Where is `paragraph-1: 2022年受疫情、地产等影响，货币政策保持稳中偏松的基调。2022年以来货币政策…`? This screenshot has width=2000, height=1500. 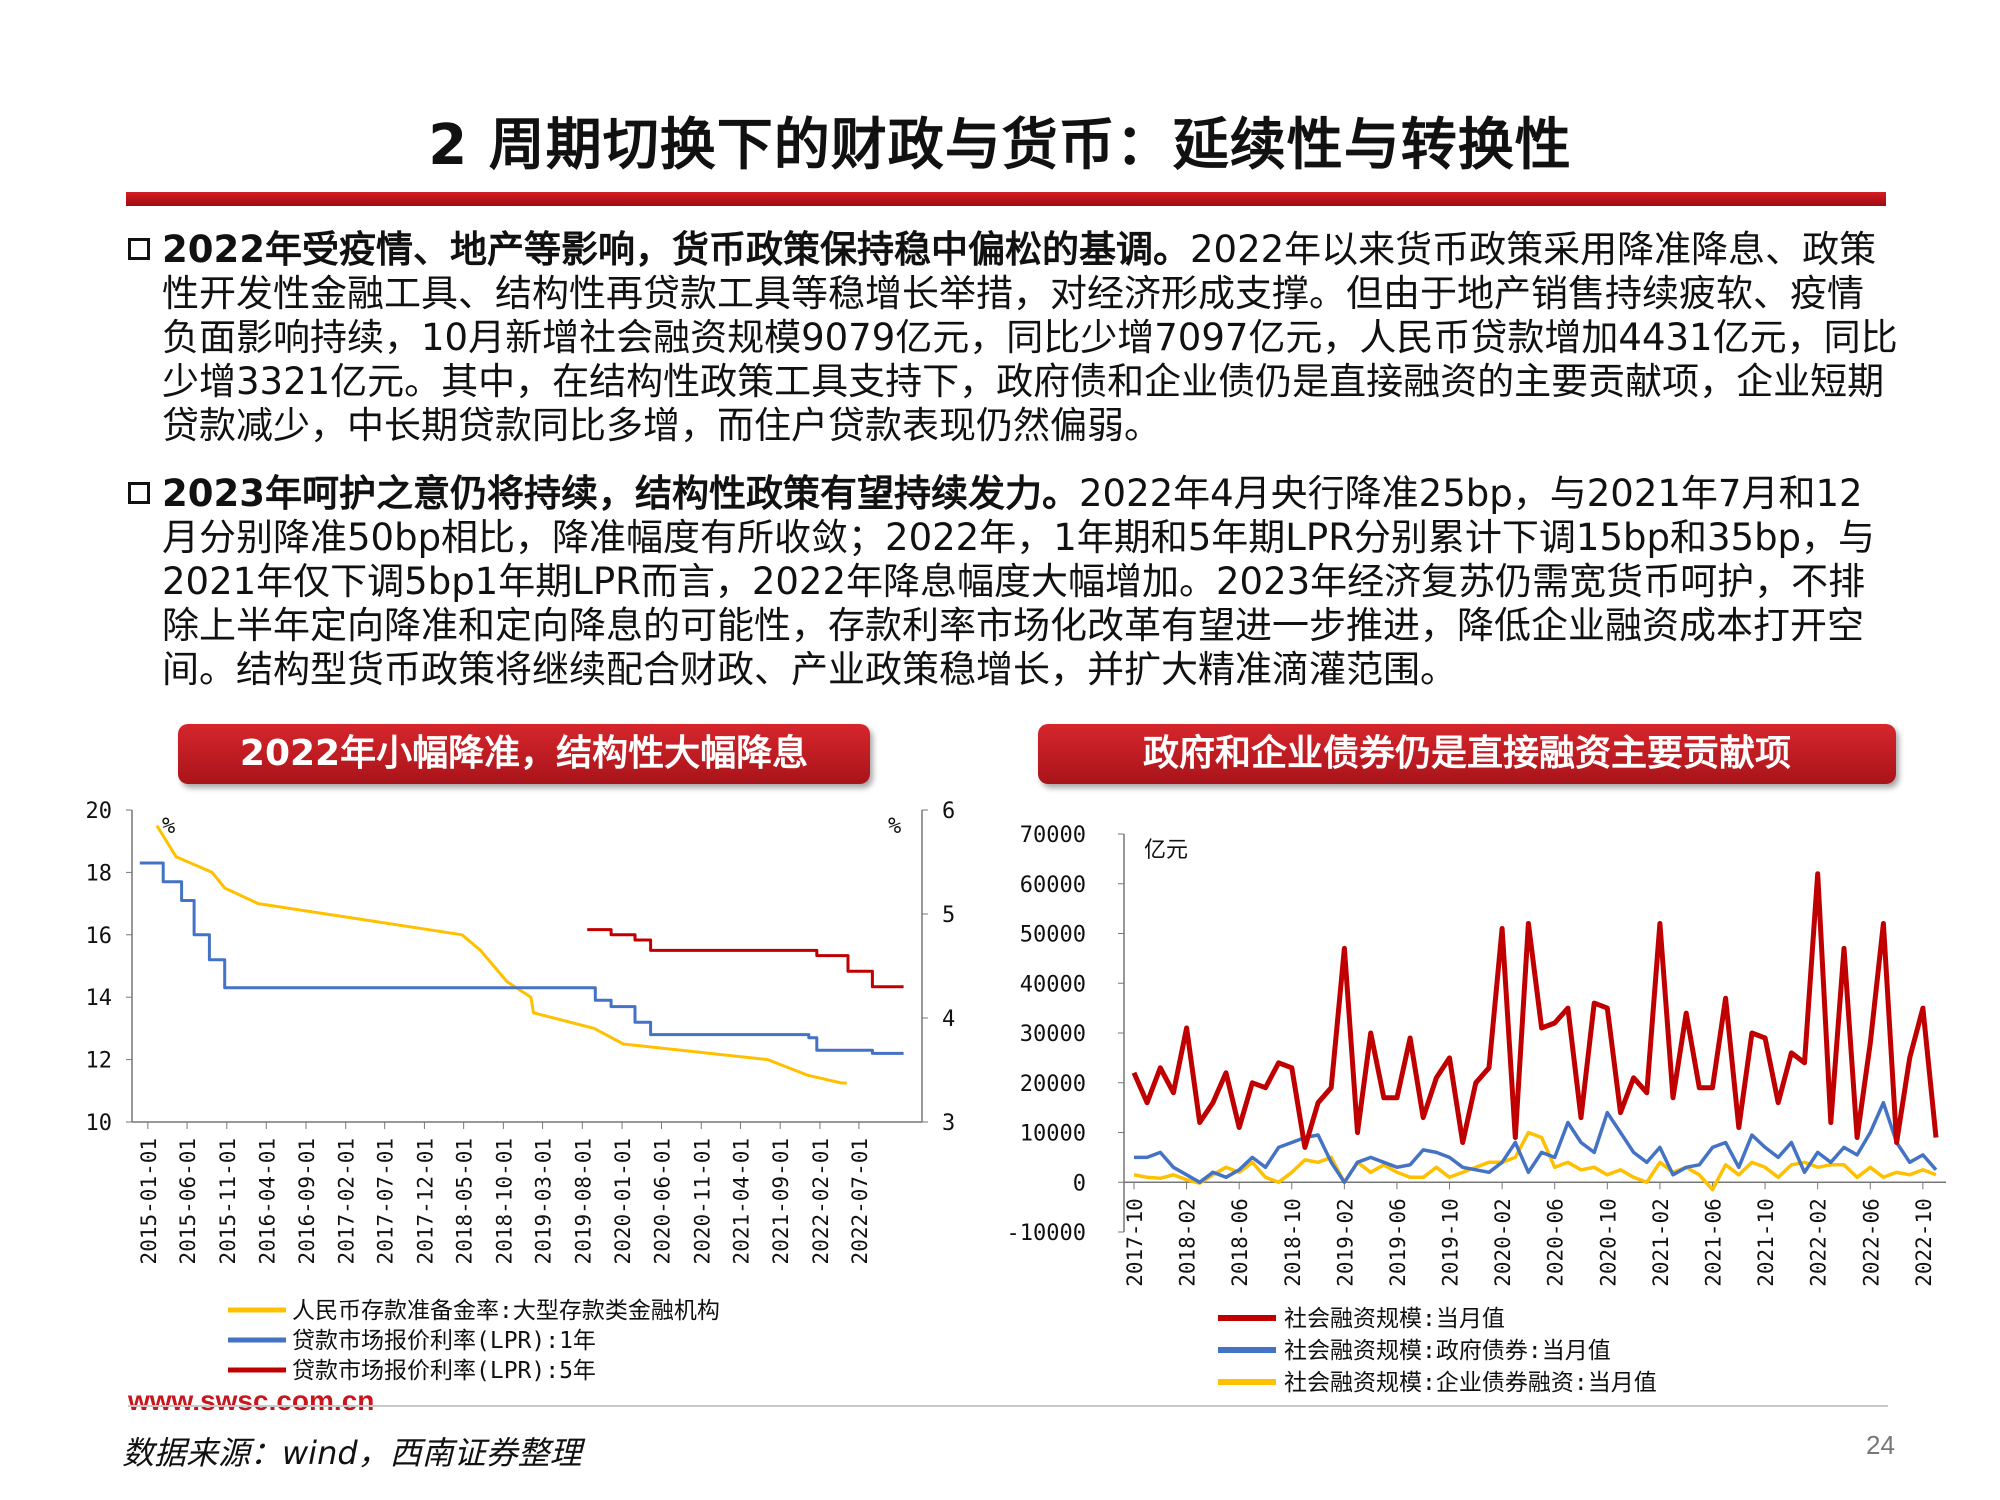 paragraph-1: 2022年受疫情、地产等影响，货币政策保持稳中偏松的基调。2022年以来货币政策… is located at coordinates (1013, 338).